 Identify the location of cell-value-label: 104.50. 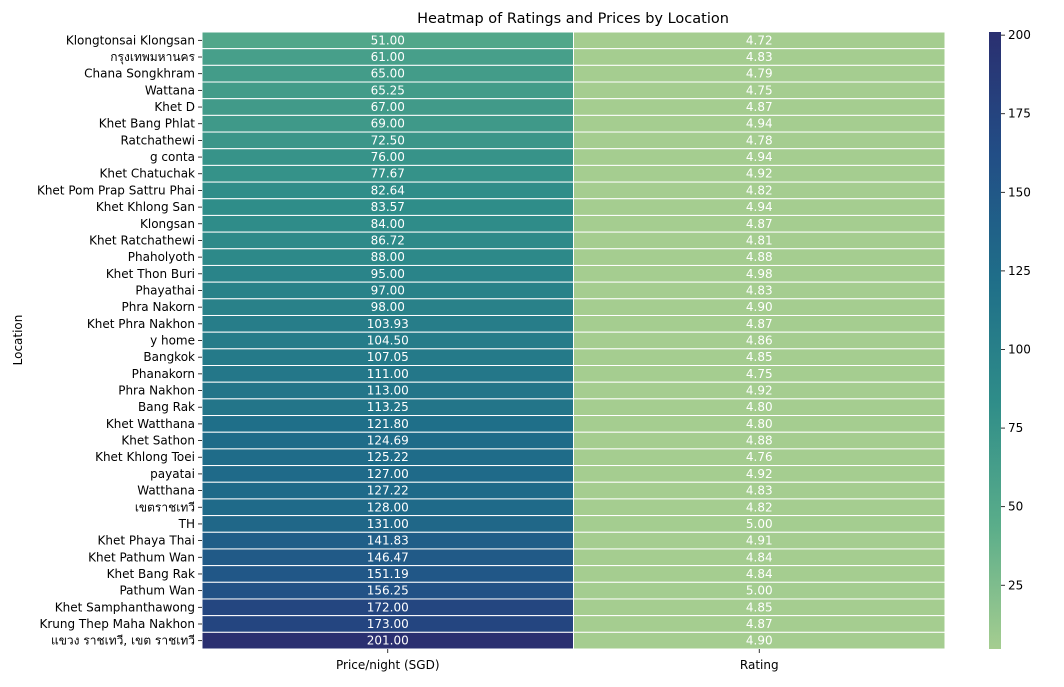
(388, 341).